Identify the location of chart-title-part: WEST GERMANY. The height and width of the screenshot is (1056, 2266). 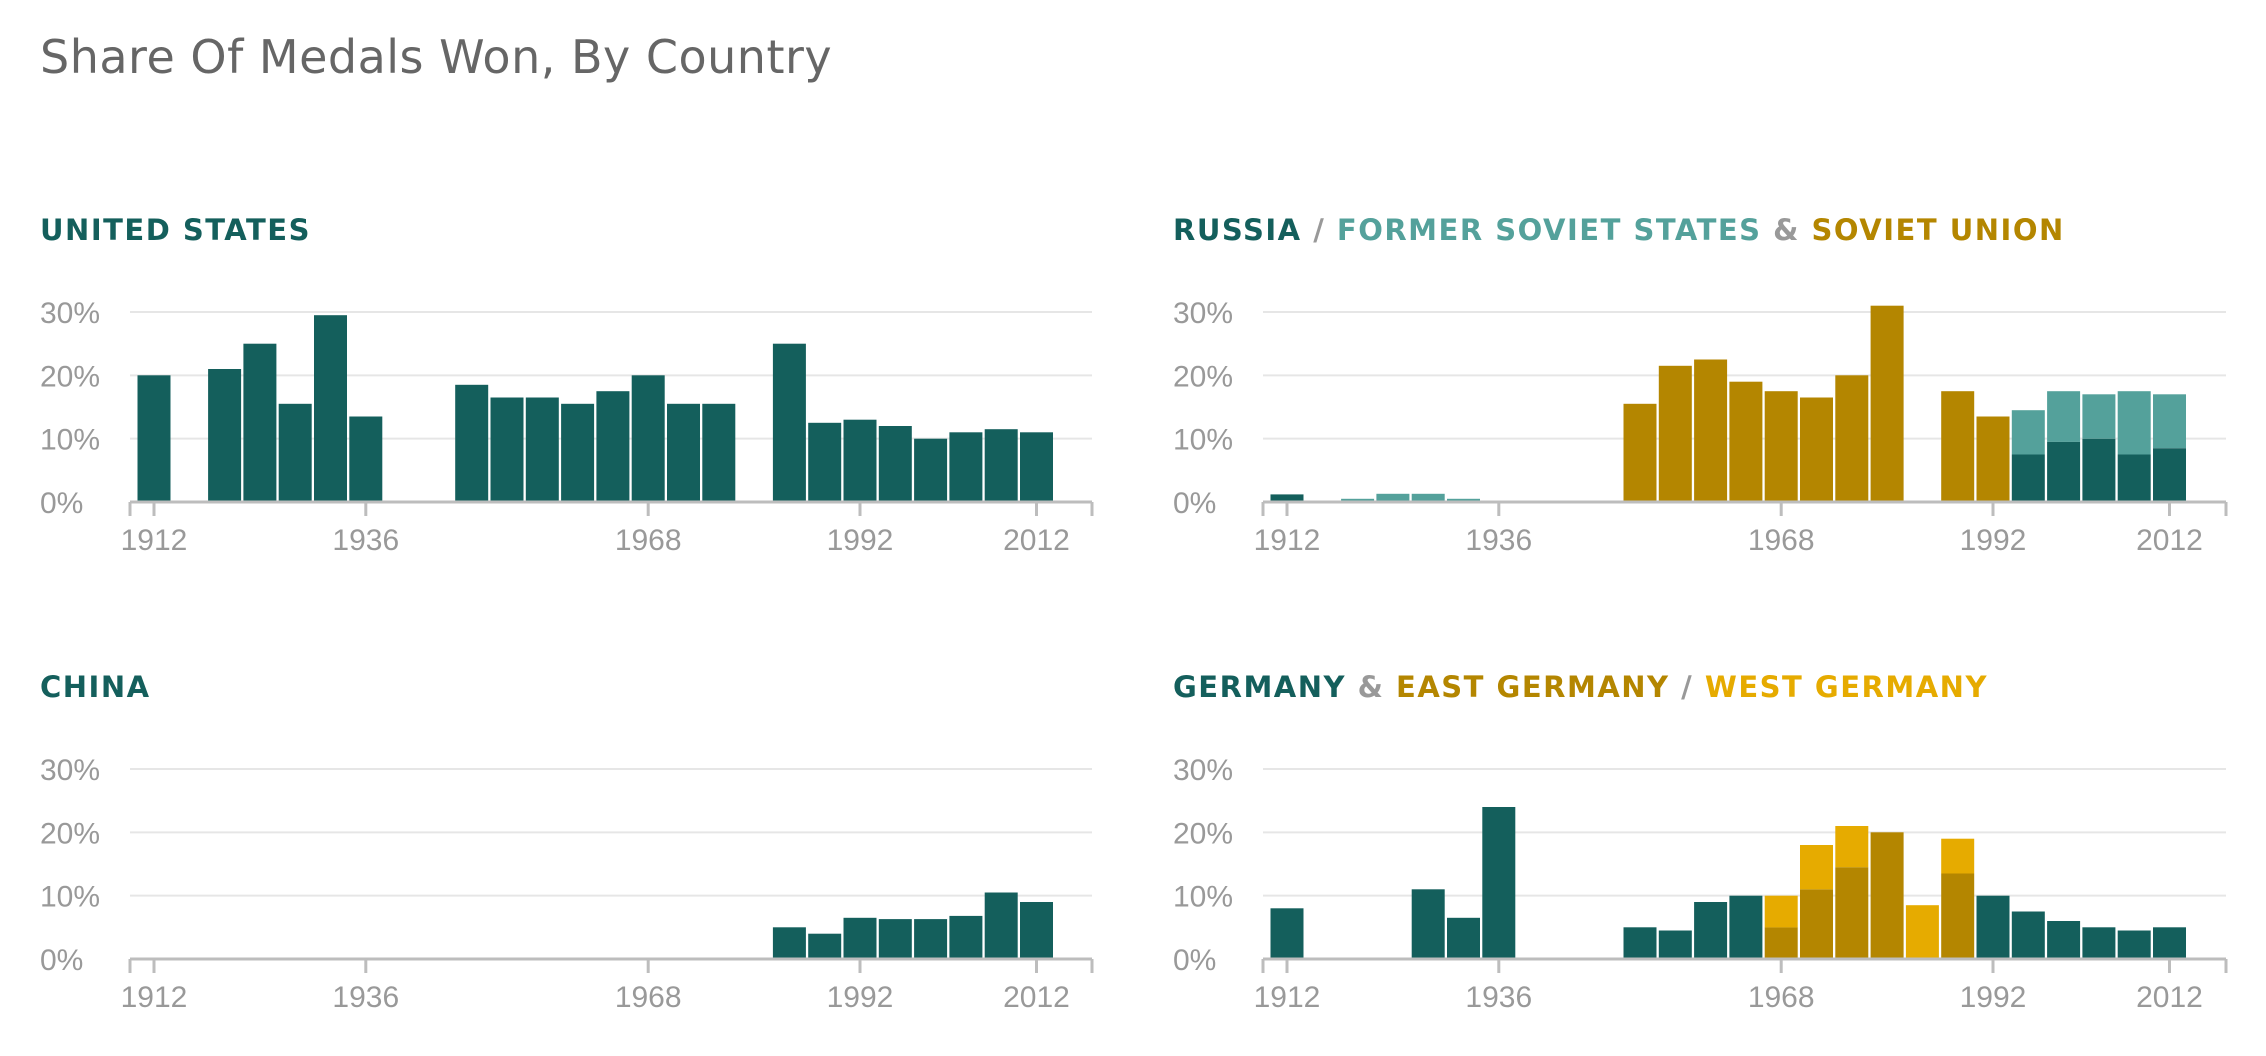
(1846, 687).